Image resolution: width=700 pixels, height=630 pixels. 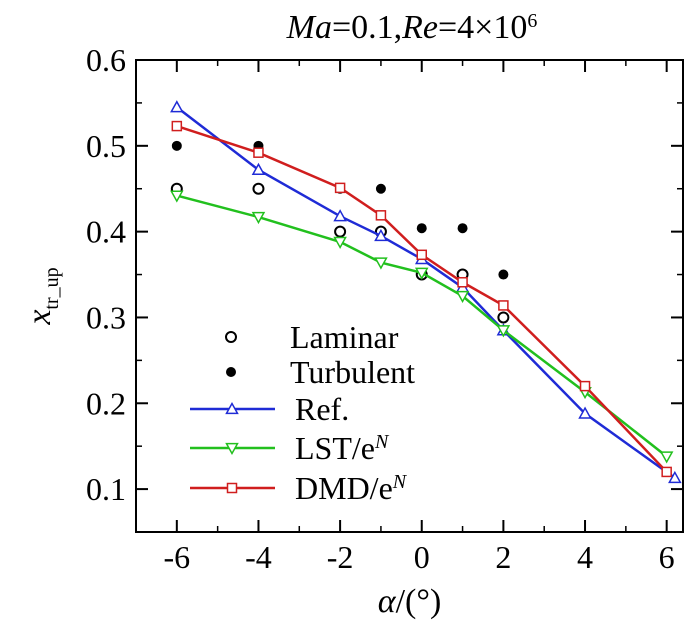 I want to click on legend-marker-lst-e, so click(x=232, y=449).